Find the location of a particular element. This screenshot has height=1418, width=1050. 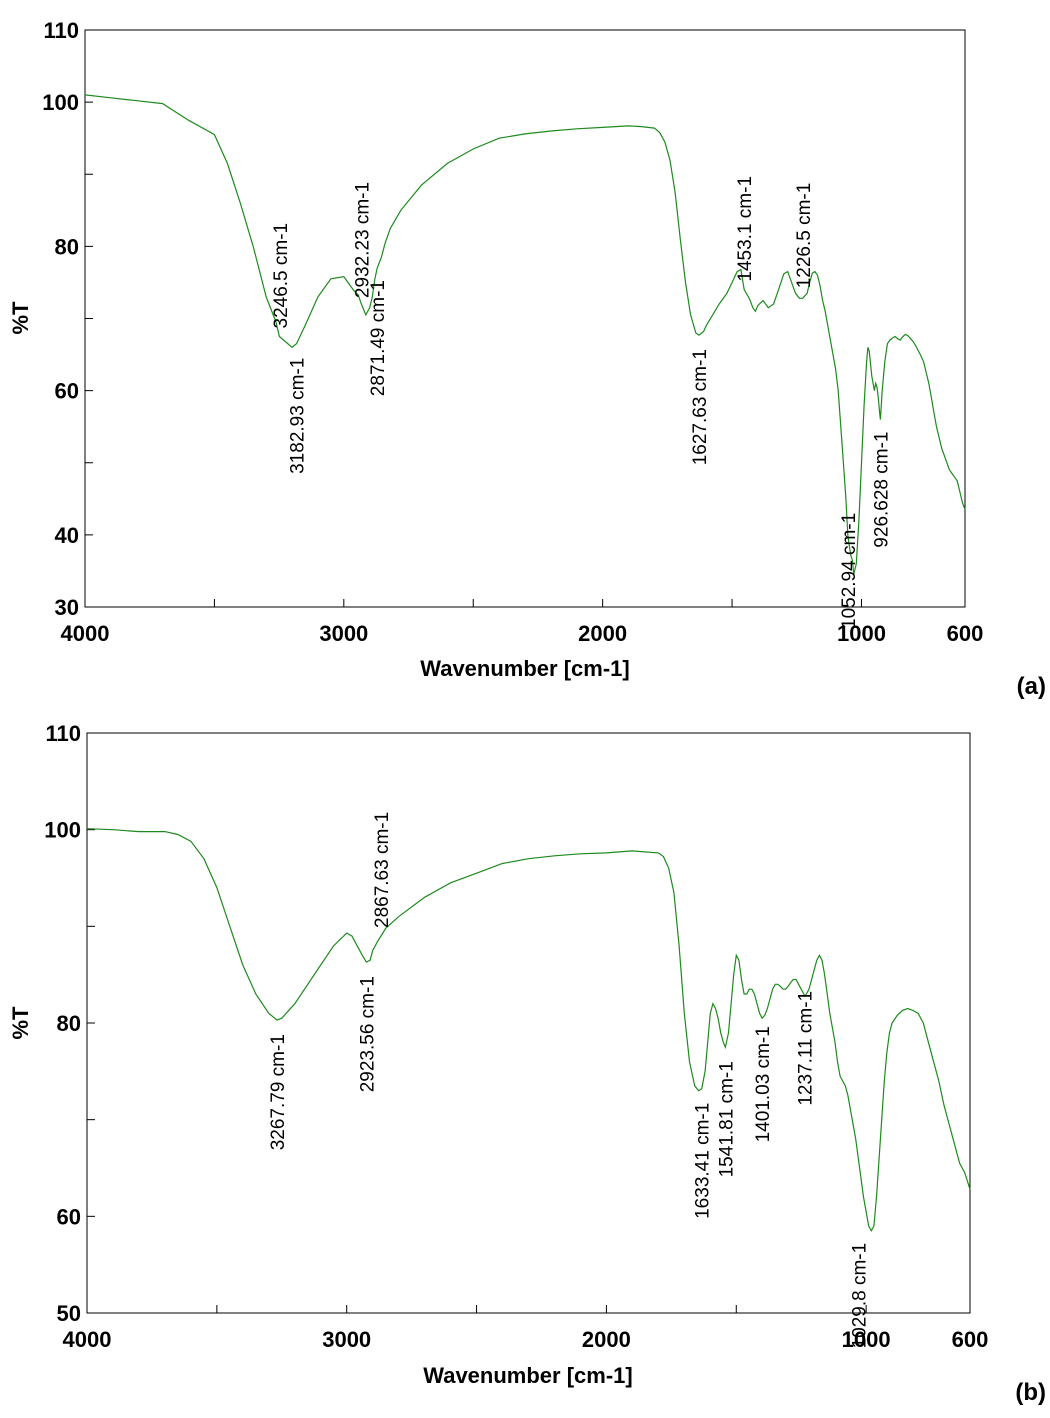

peak-label: 3246.5 cm-1 is located at coordinates (281, 276).